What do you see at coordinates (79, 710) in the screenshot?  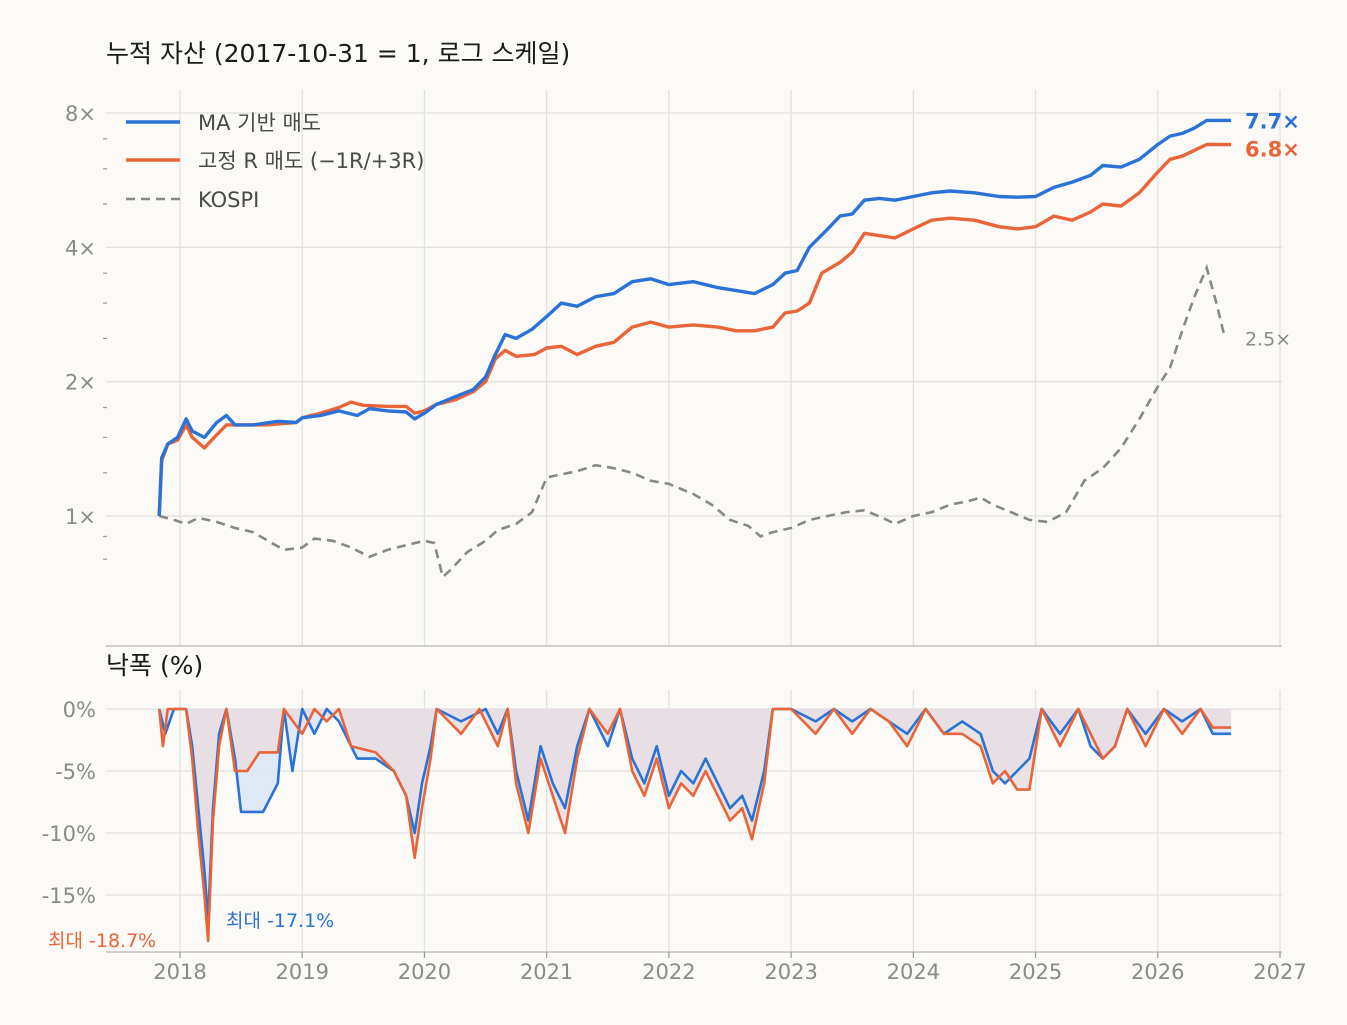 I see `dd-y-tick-label: 0%` at bounding box center [79, 710].